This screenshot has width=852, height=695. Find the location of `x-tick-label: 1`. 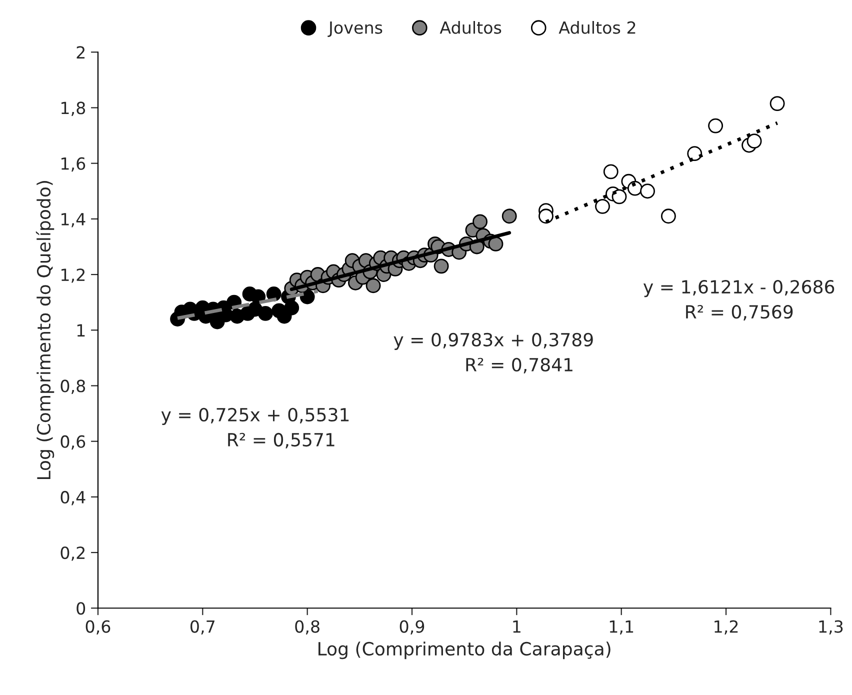

x-tick-label: 1 is located at coordinates (516, 626).